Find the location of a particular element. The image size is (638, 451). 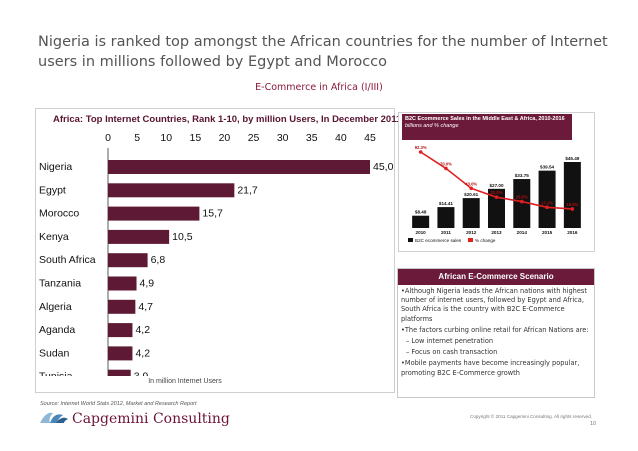

scenario-subpoint-2: – Focus on cash transaction is located at coordinates (452, 352).